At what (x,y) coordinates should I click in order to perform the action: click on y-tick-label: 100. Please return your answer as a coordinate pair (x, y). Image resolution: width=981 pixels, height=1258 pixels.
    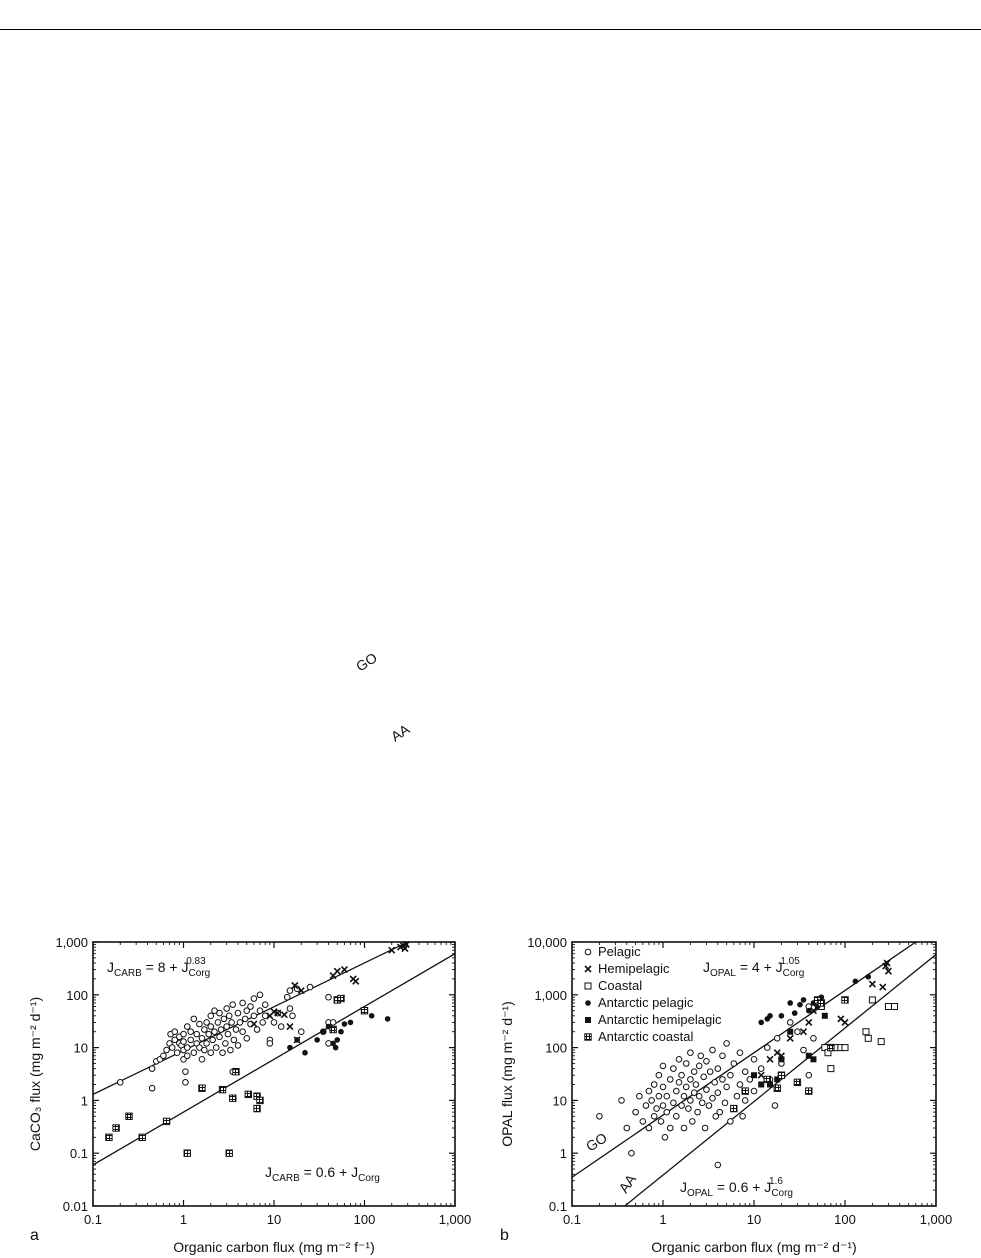
    Looking at the image, I should click on (556, 1048).